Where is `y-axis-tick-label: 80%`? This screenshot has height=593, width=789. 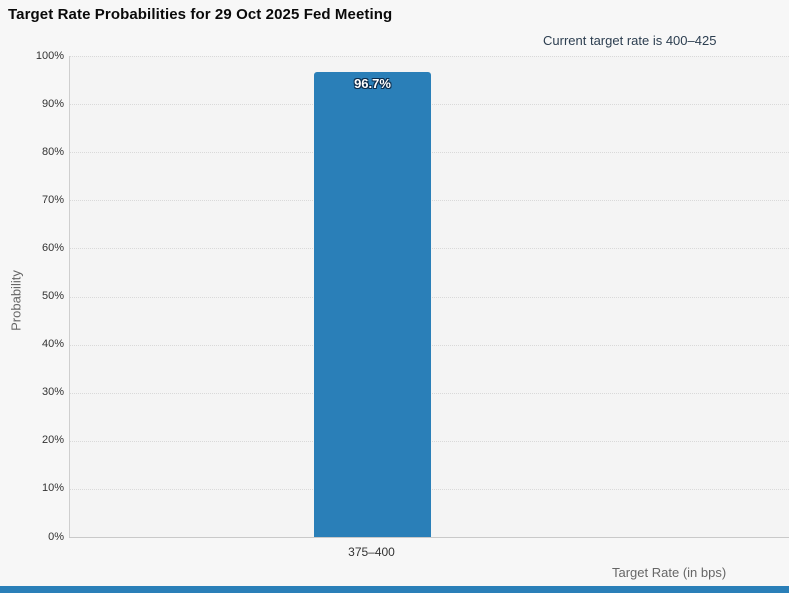 y-axis-tick-label: 80% is located at coordinates (52, 151).